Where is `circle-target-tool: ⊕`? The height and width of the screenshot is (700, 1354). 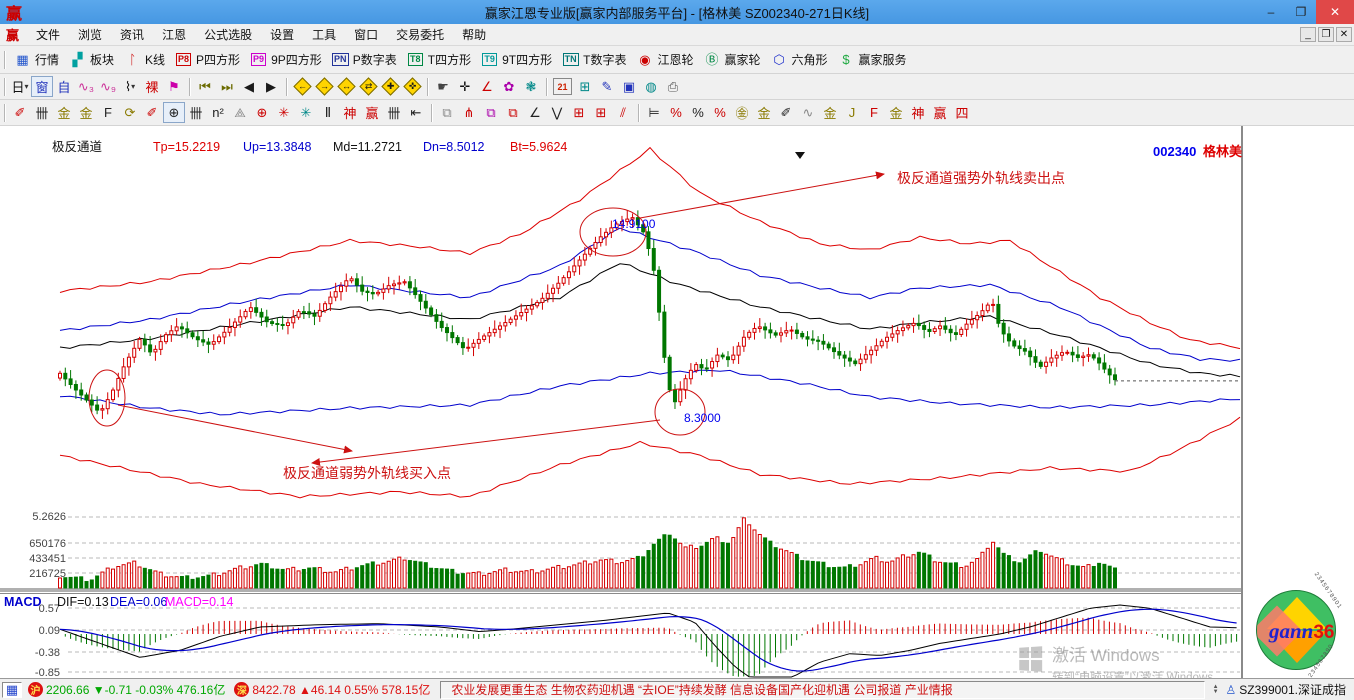 circle-target-tool: ⊕ is located at coordinates (262, 112).